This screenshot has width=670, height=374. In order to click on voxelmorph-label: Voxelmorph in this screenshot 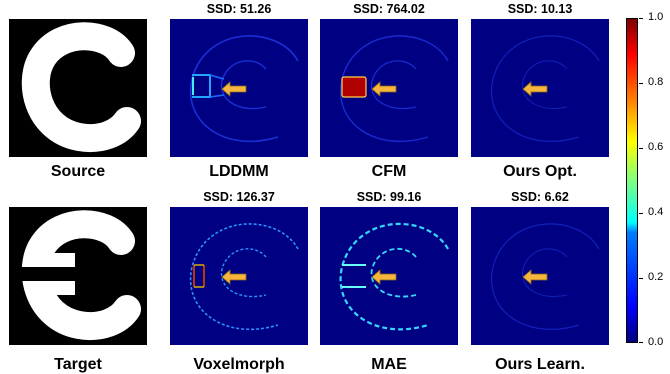, I will do `click(239, 364)`.